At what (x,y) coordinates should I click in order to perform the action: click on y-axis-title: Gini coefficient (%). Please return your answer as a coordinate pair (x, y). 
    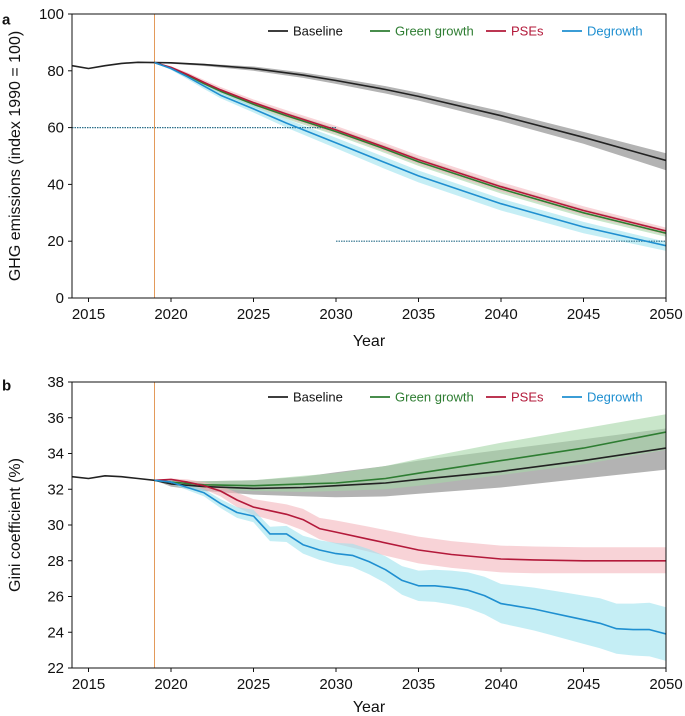
    Looking at the image, I should click on (15, 525).